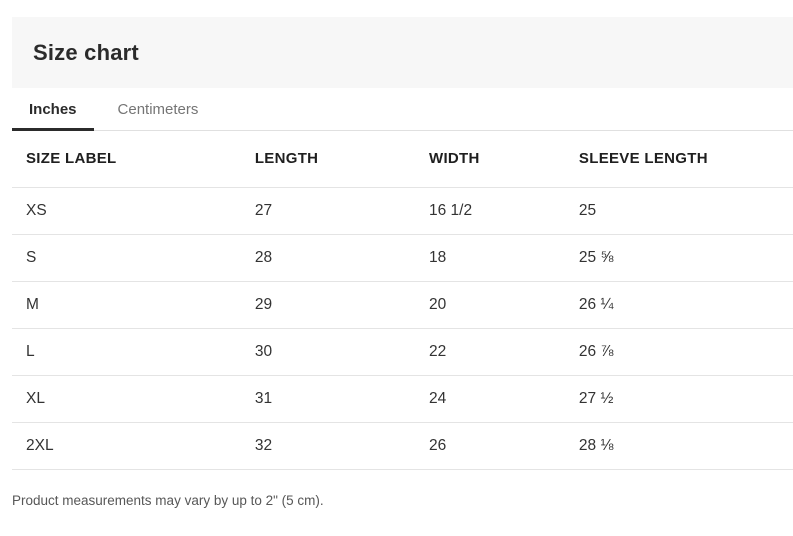 This screenshot has height=536, width=793. Describe the element at coordinates (402, 109) in the screenshot. I see `unit-tabs: Inches Centimeters` at that location.